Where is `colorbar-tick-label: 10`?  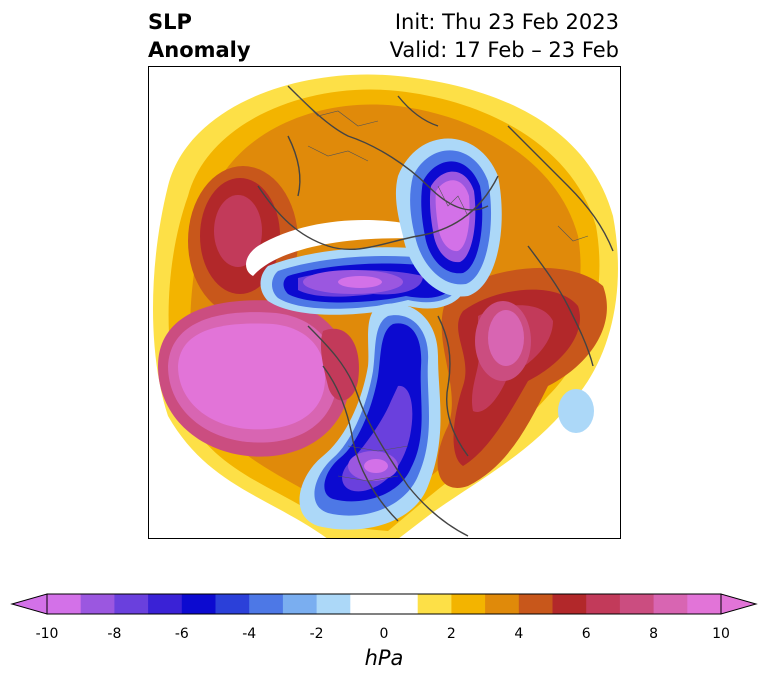
colorbar-tick-label: 10 is located at coordinates (721, 634).